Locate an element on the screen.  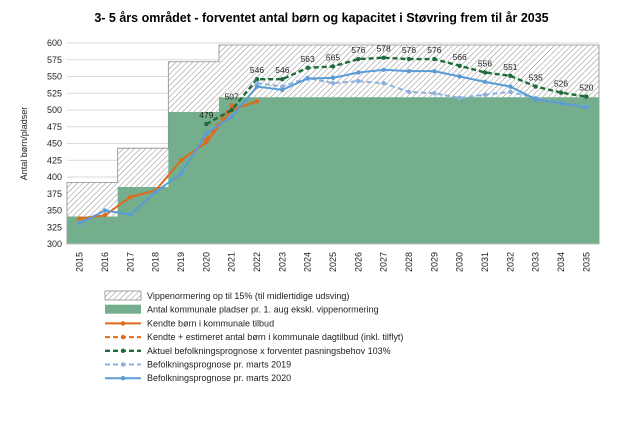
data-label: 565 is located at coordinates (333, 57).